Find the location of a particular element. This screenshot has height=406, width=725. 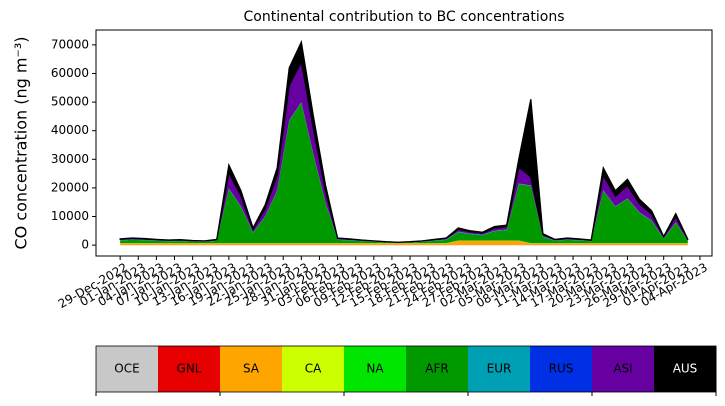

legend-label: SA is located at coordinates (251, 369).